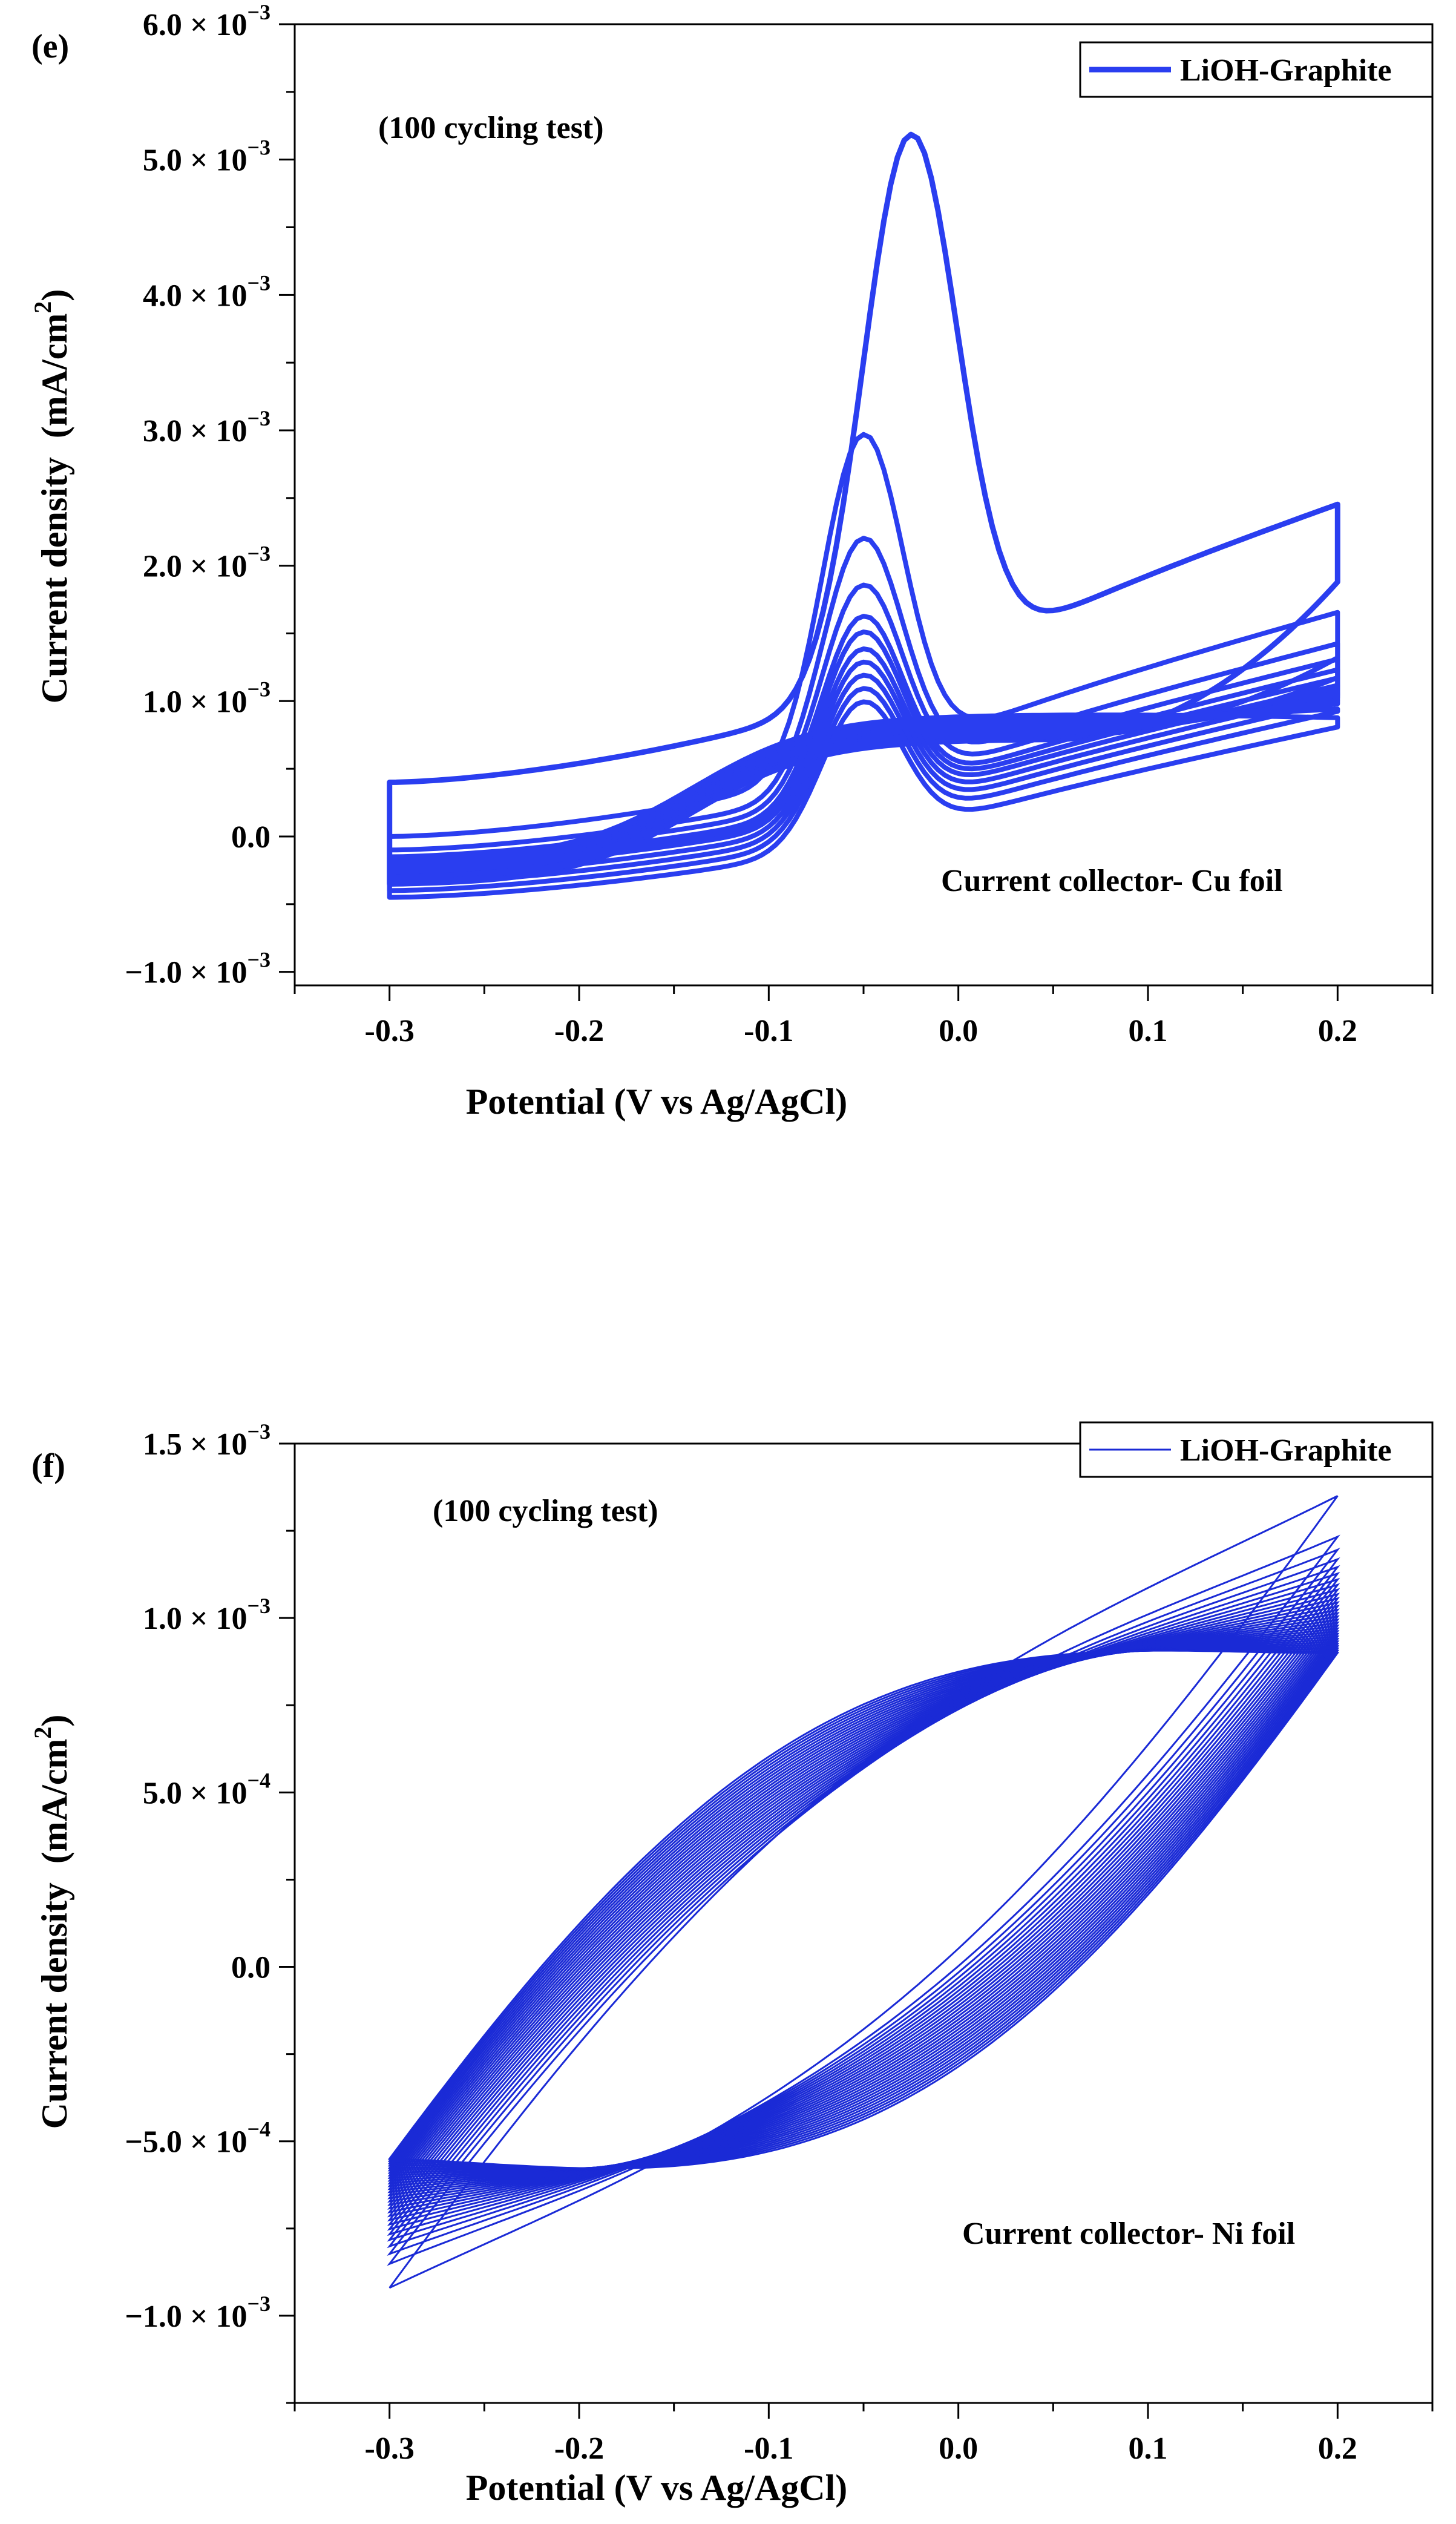  I want to click on y-tick-label: 2.0 × 10⁻³, so click(207, 563).